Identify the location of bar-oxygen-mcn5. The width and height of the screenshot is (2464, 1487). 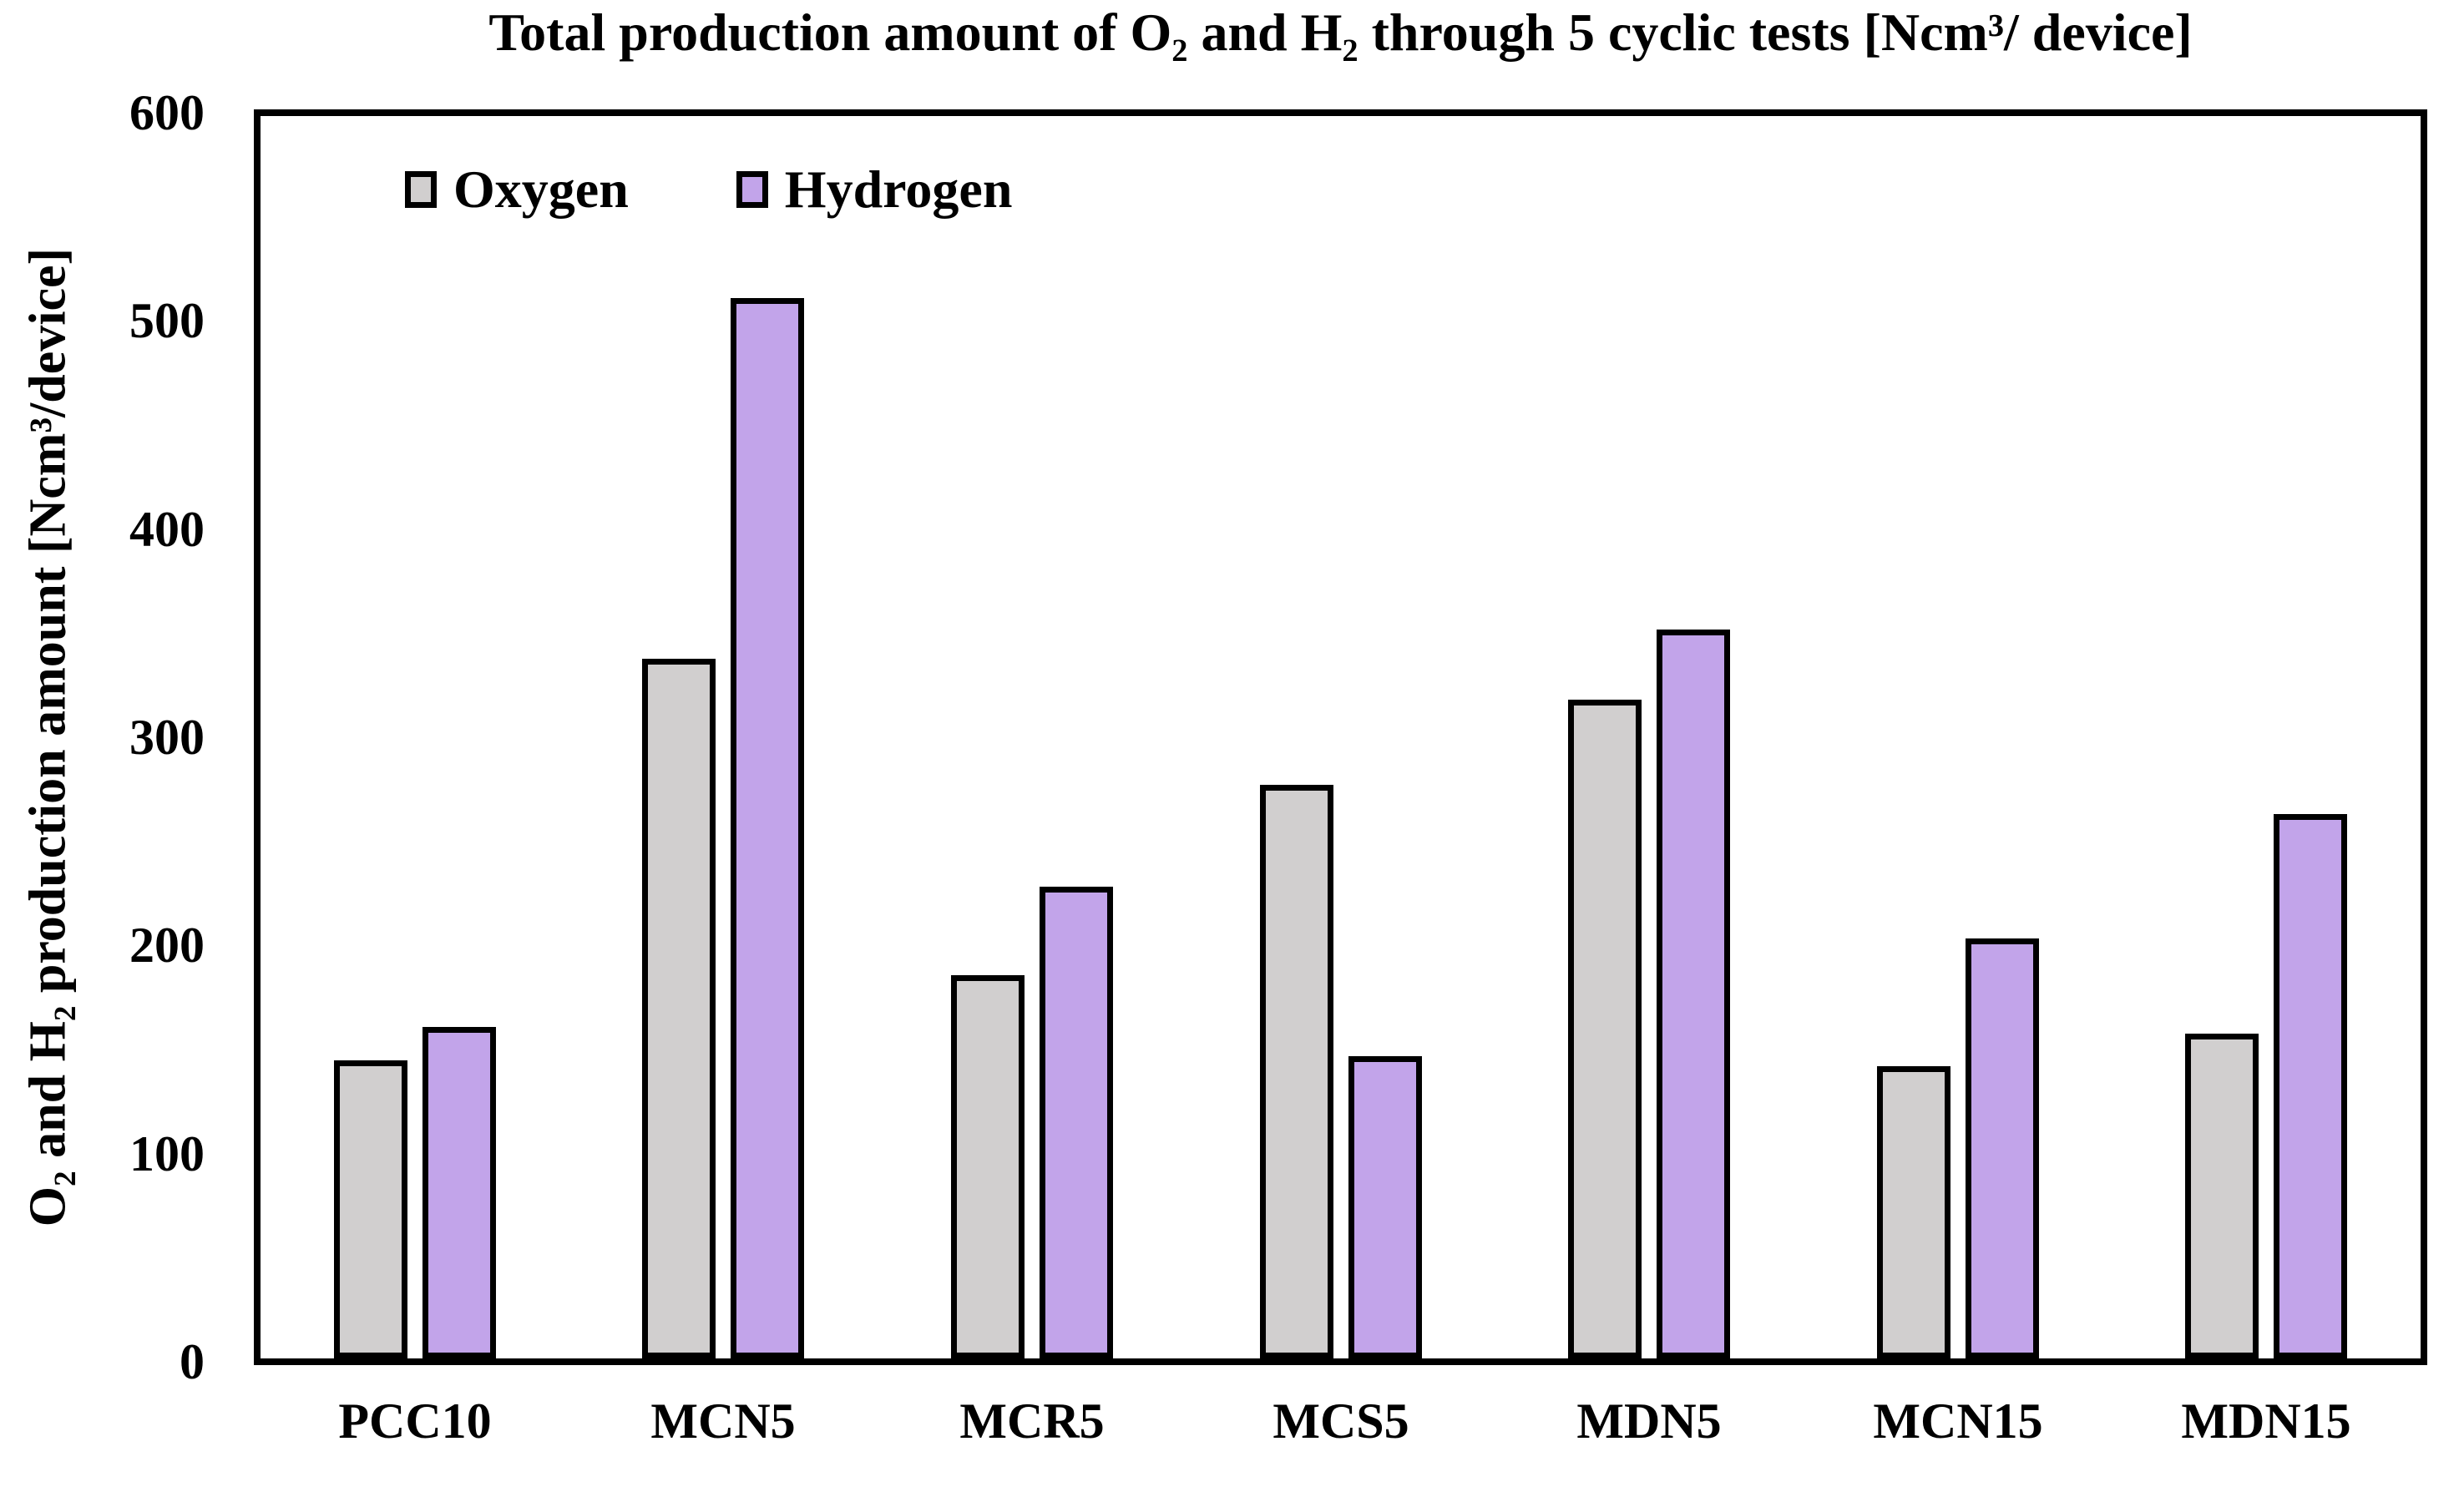
(679, 1008).